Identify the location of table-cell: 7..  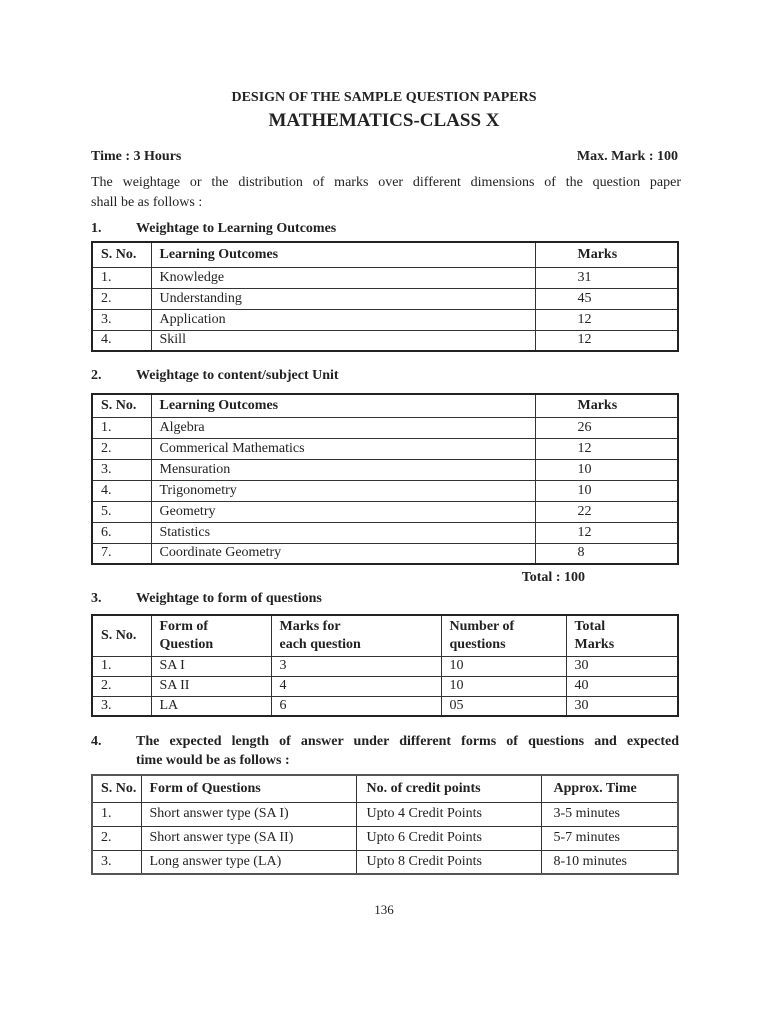
(121, 553).